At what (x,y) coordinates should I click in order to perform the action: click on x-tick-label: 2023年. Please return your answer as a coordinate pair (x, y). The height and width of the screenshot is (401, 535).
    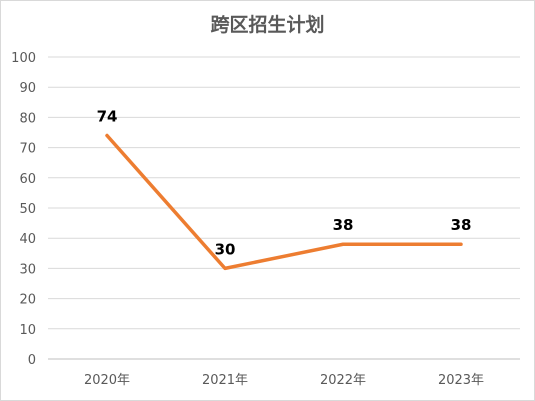
    Looking at the image, I should click on (461, 380).